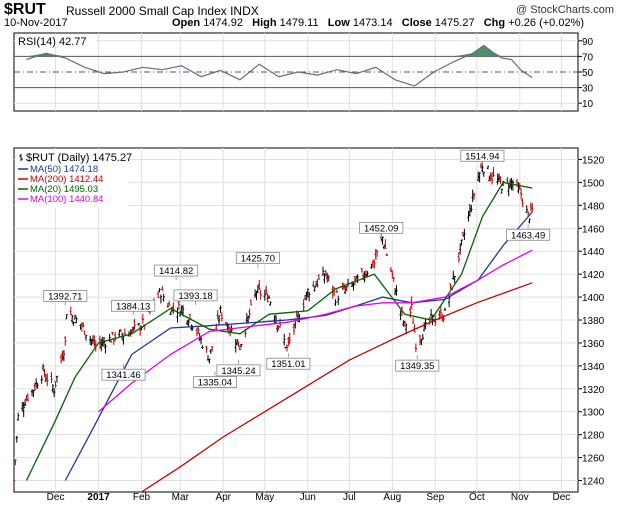 Image resolution: width=620 pixels, height=507 pixels. What do you see at coordinates (593, 275) in the screenshot?
I see `price-tick-label: 1420` at bounding box center [593, 275].